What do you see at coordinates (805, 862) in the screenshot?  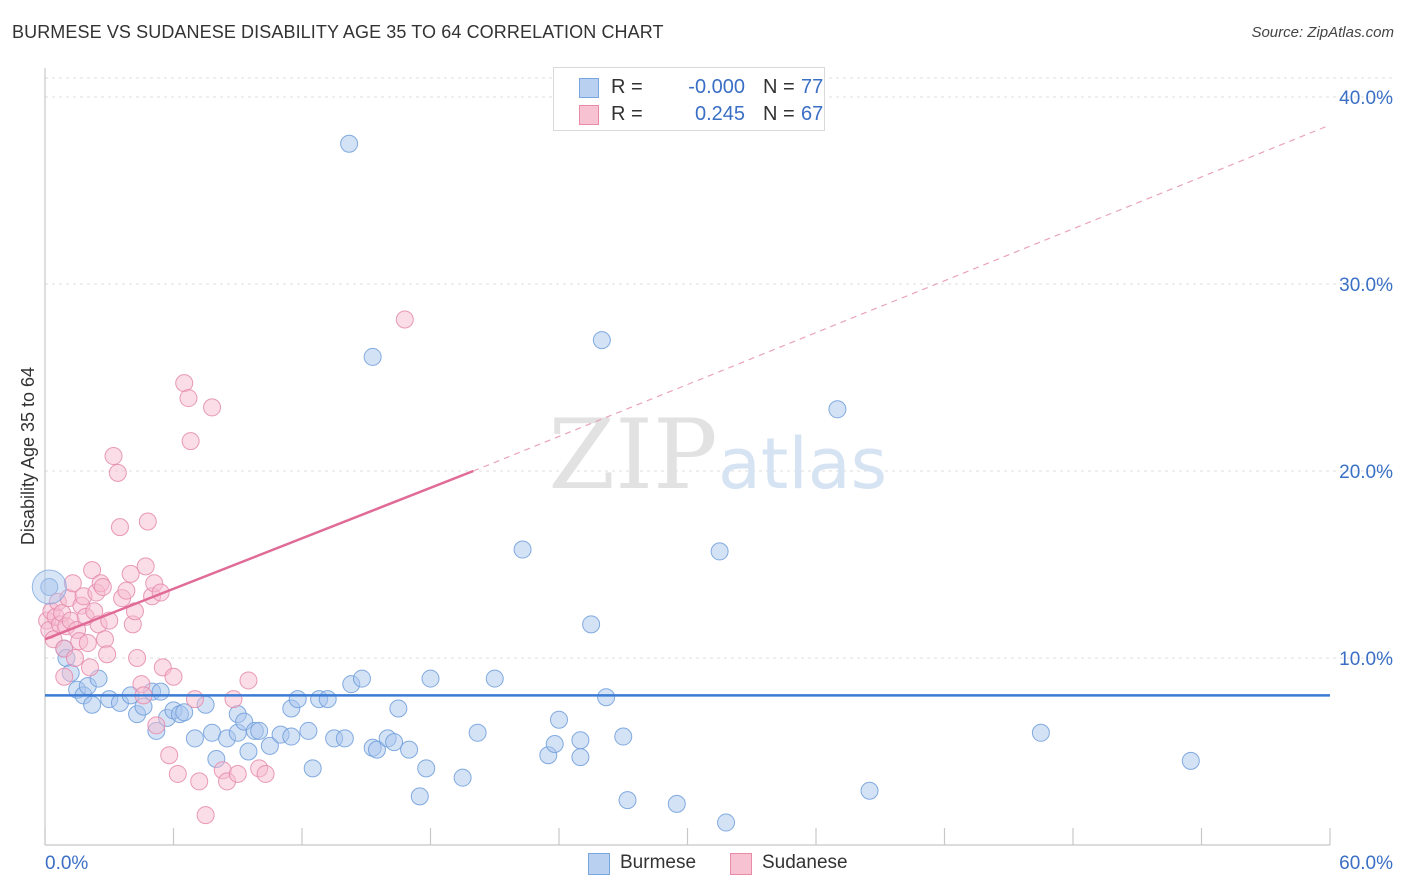 I see `legend-label: Sudanese` at bounding box center [805, 862].